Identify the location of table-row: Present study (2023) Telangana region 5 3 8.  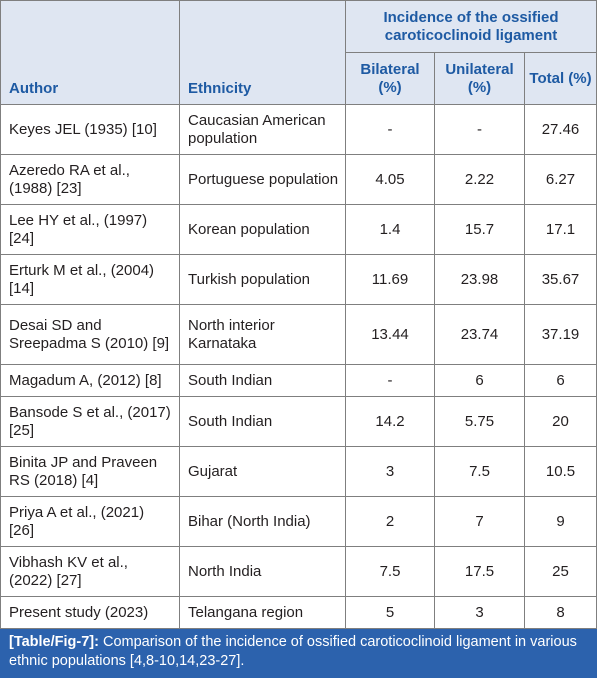
(298, 612).